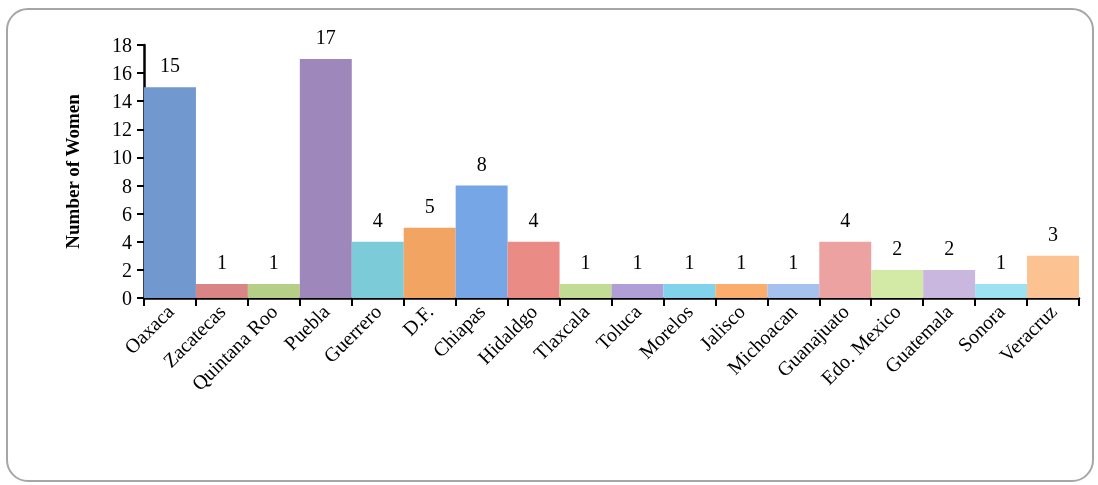 Image resolution: width=1098 pixels, height=485 pixels. Describe the element at coordinates (127, 185) in the screenshot. I see `y-tick-label: 8` at that location.